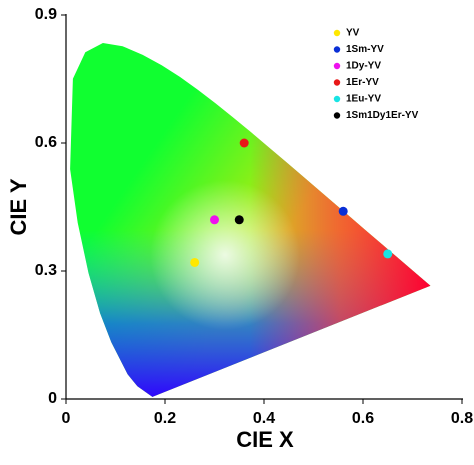  Describe the element at coordinates (365, 49) in the screenshot. I see `legend-label: 1Sm-YV` at that location.